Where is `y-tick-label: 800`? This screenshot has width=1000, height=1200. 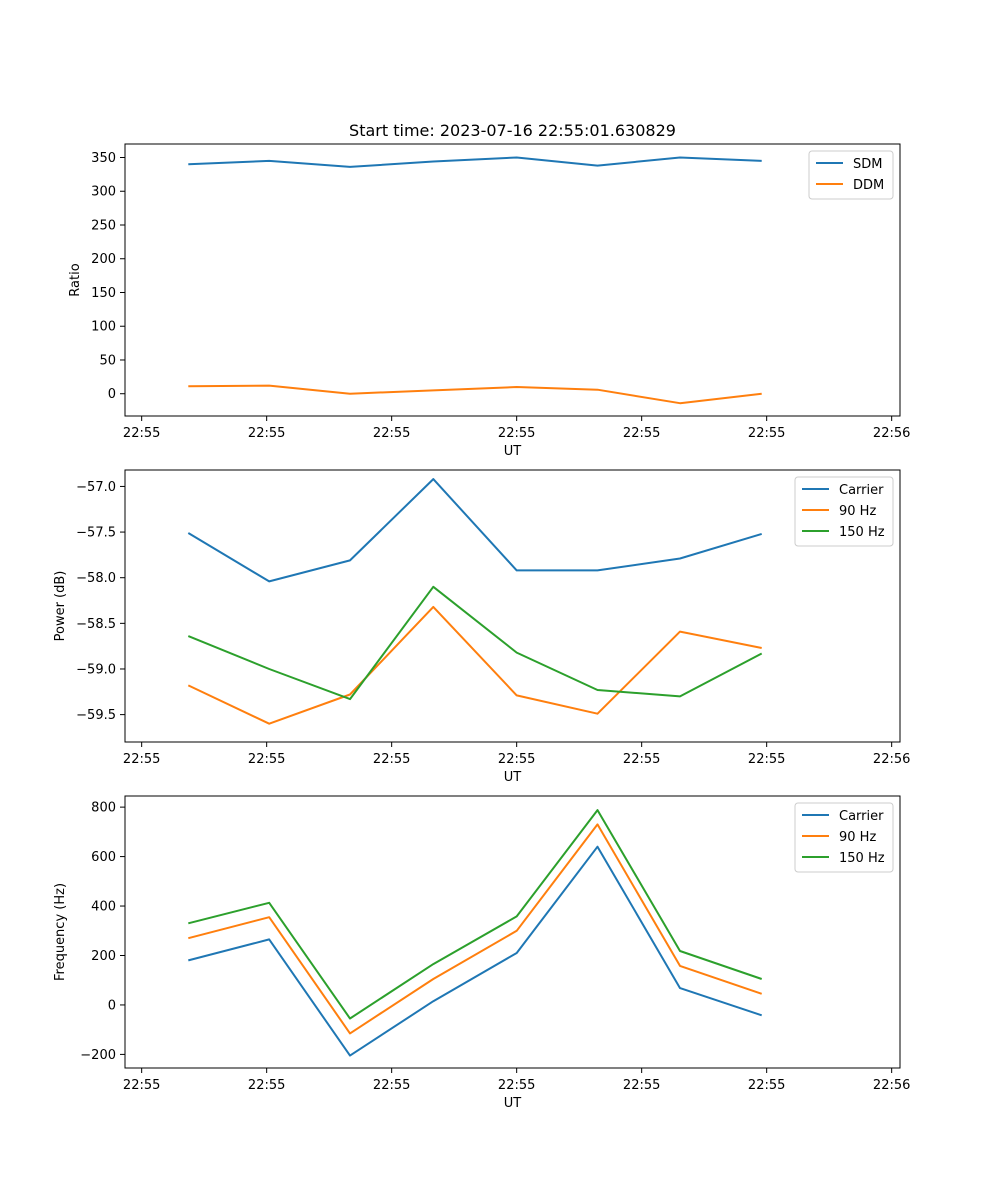
y-tick-label: 800 is located at coordinates (103, 808).